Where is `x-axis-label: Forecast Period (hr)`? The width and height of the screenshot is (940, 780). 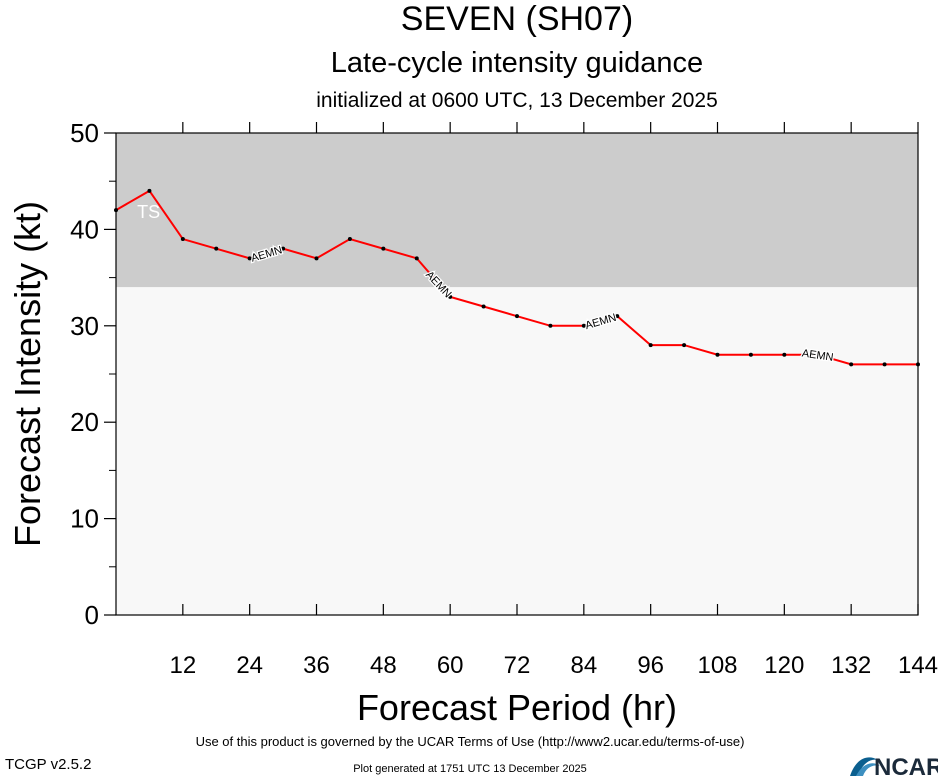
x-axis-label: Forecast Period (hr) is located at coordinates (517, 707).